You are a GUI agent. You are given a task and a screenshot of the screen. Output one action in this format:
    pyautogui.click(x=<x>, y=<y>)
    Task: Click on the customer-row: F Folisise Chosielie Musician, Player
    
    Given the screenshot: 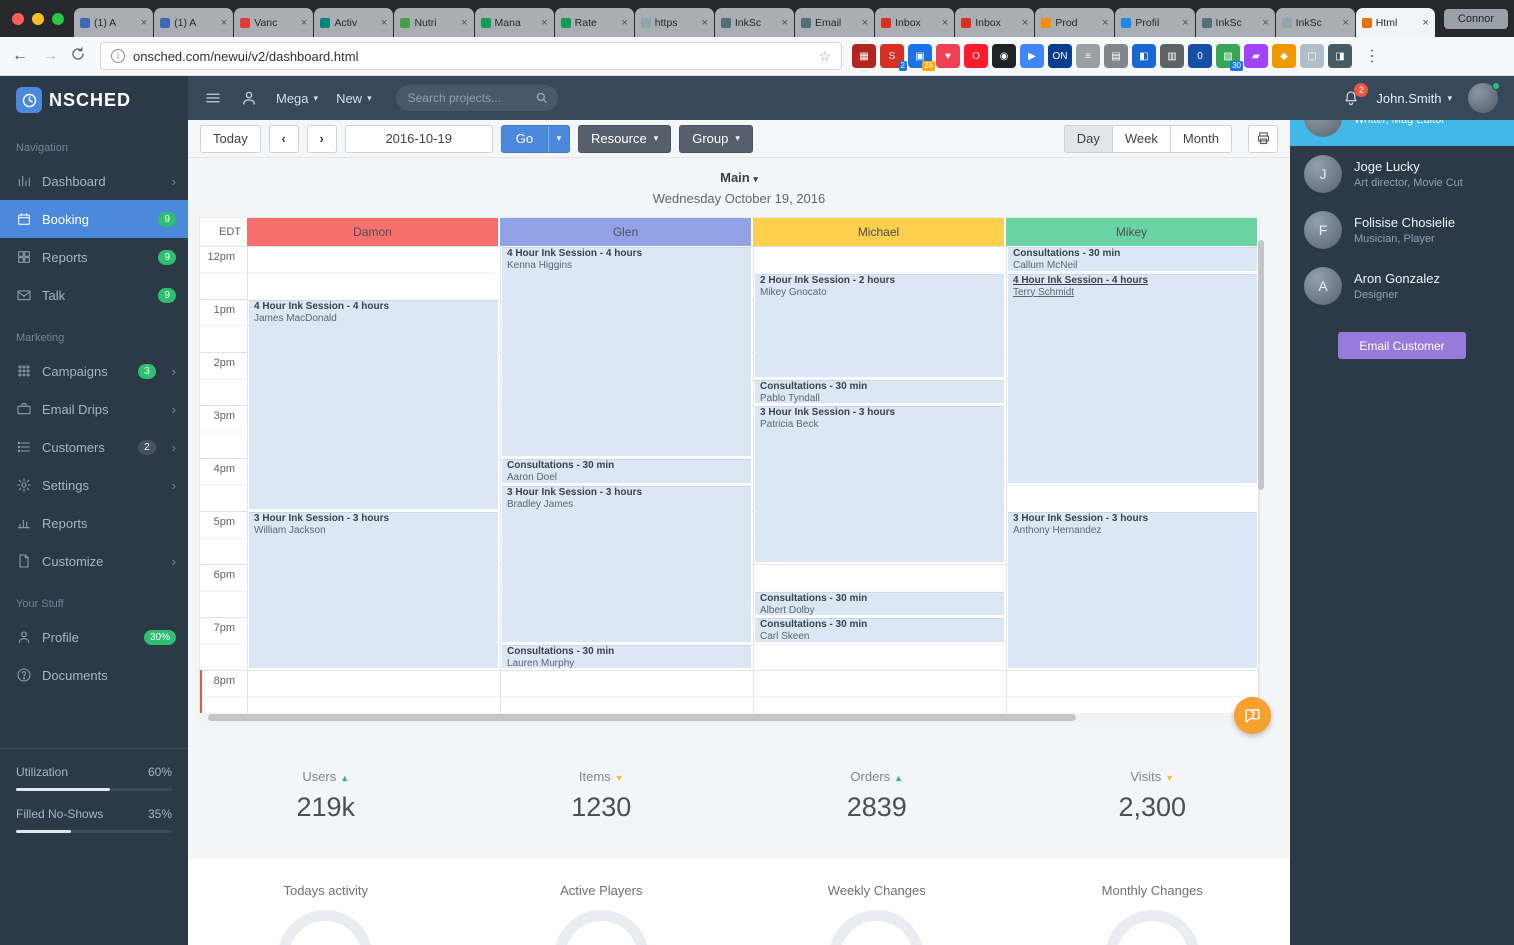 What is the action you would take?
    pyautogui.click(x=1402, y=230)
    